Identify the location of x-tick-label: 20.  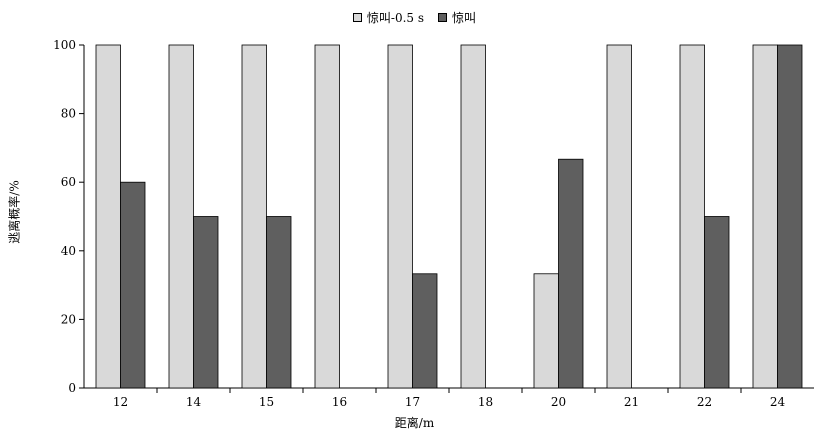
(558, 402).